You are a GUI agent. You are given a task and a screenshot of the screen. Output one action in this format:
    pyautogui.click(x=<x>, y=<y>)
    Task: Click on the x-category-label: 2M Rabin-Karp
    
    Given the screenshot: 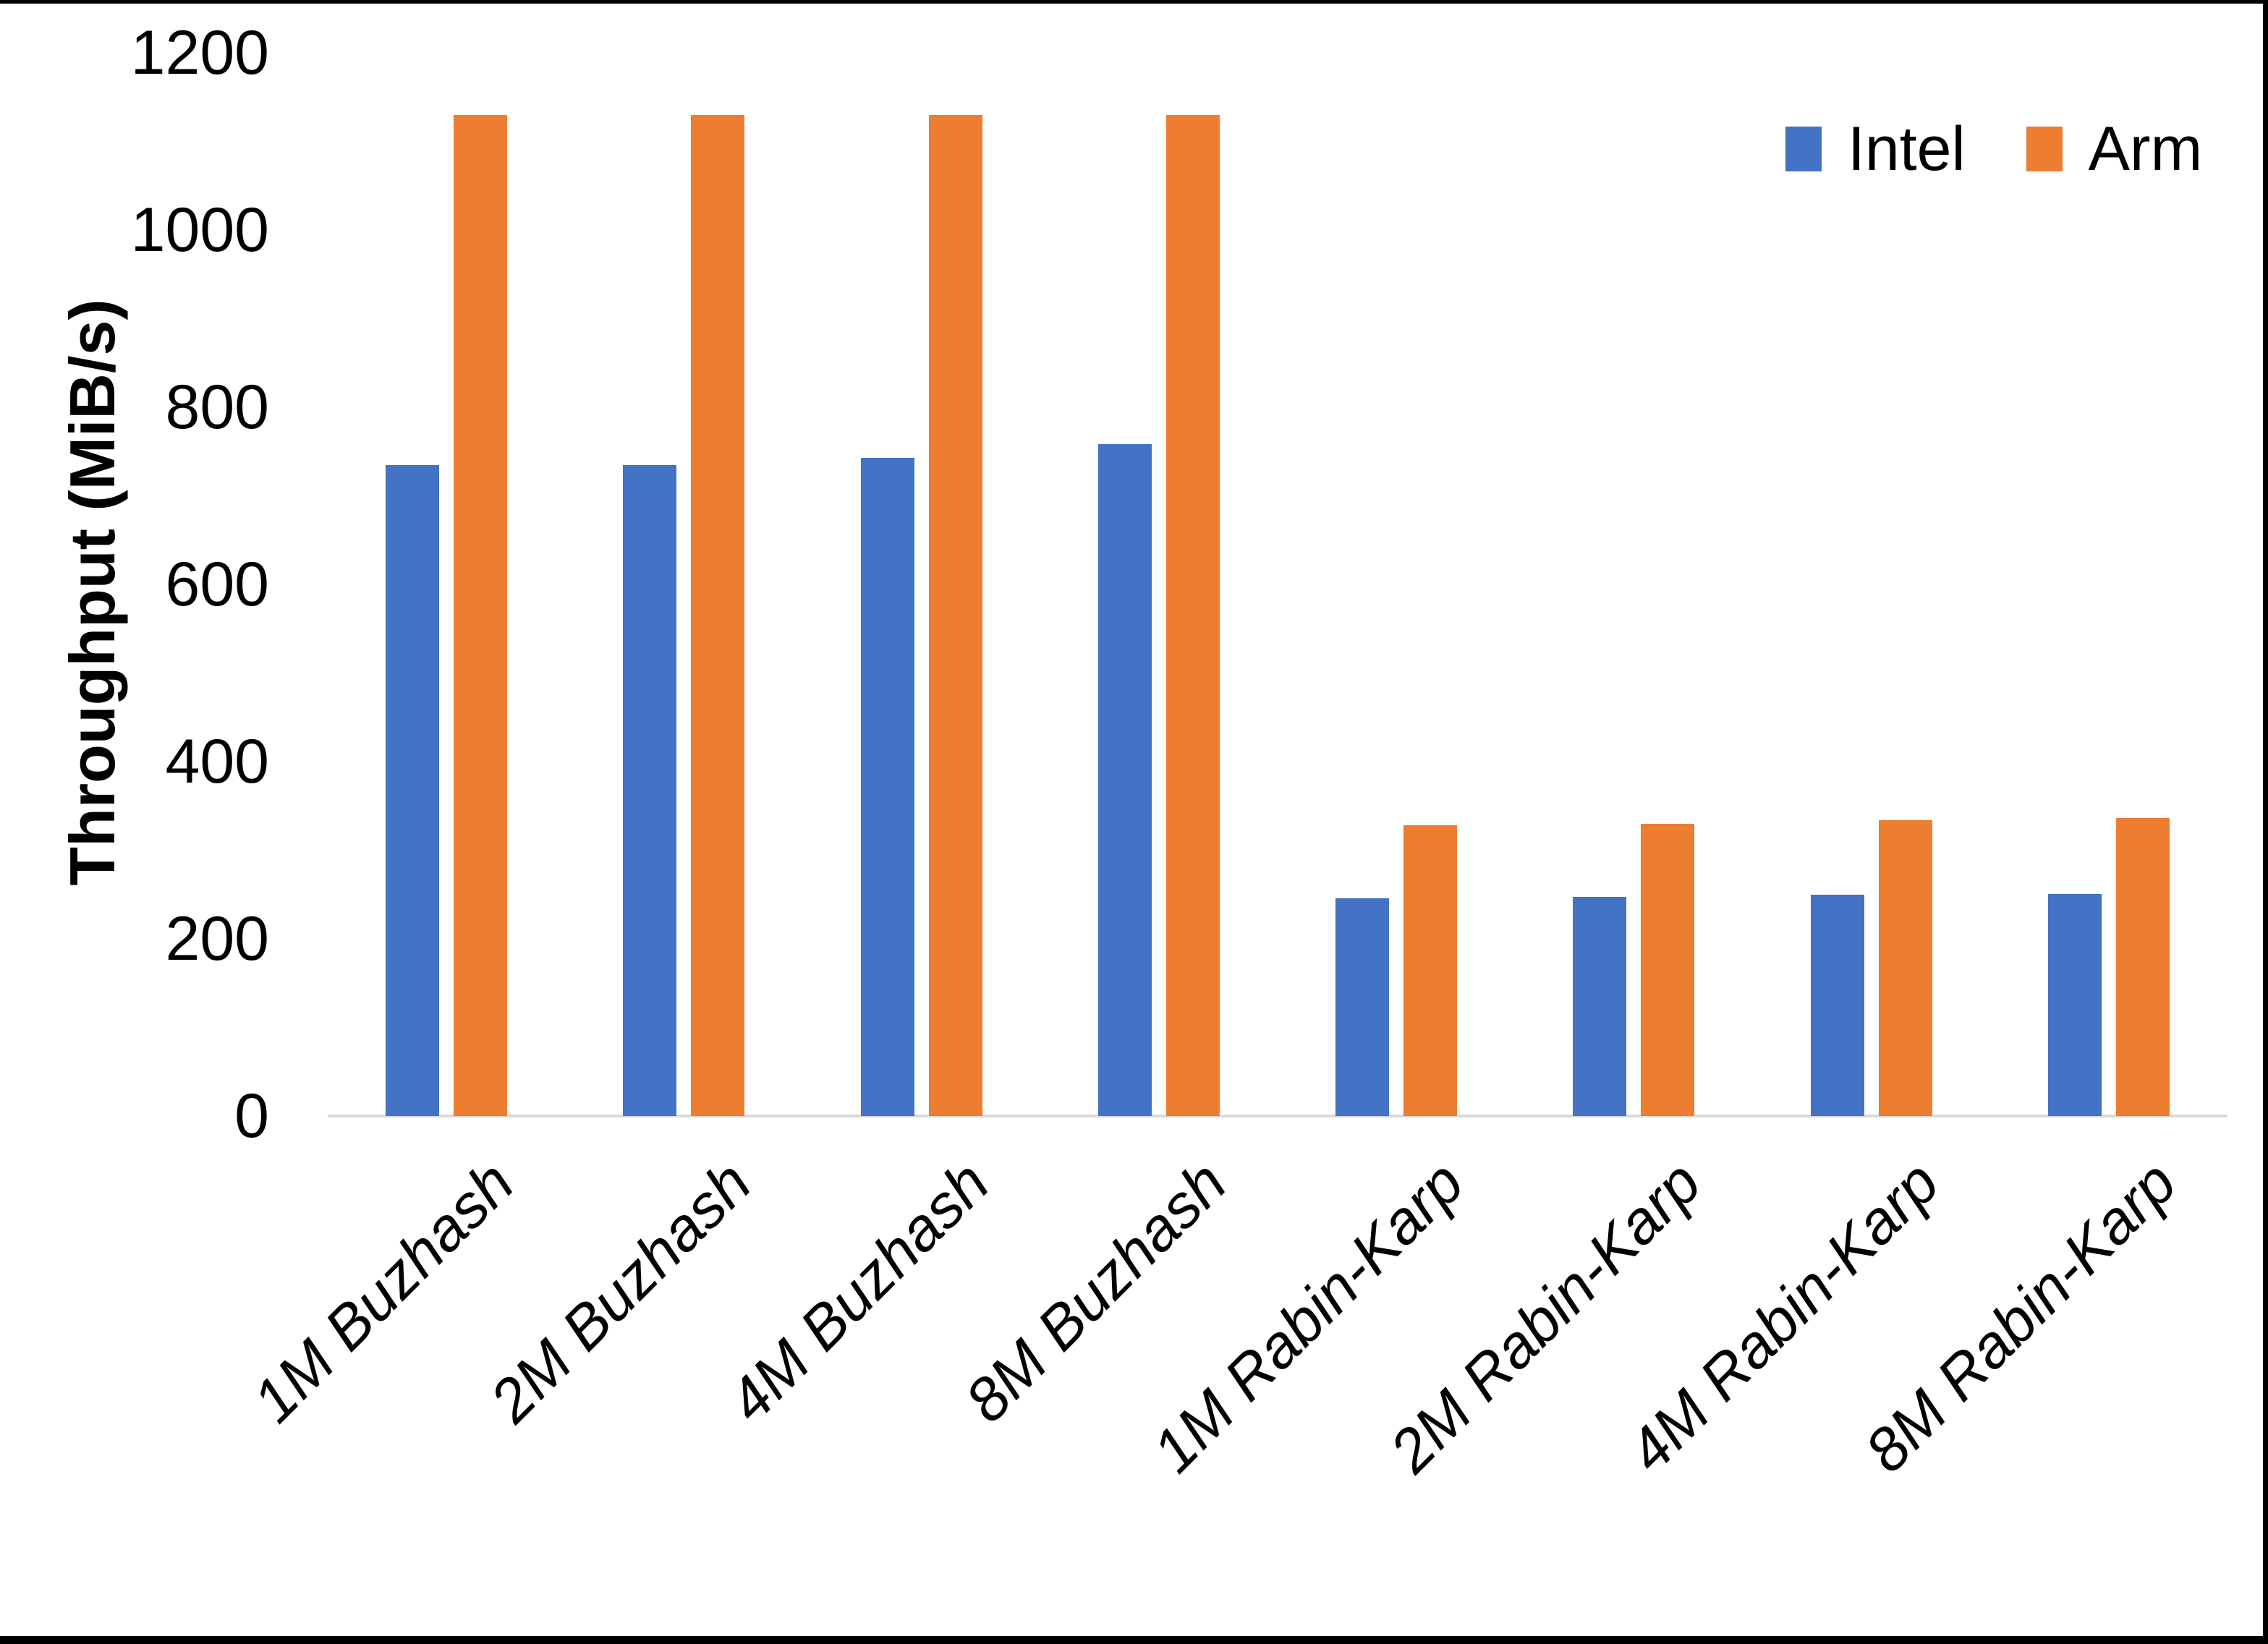 What is the action you would take?
    pyautogui.click(x=1546, y=1317)
    